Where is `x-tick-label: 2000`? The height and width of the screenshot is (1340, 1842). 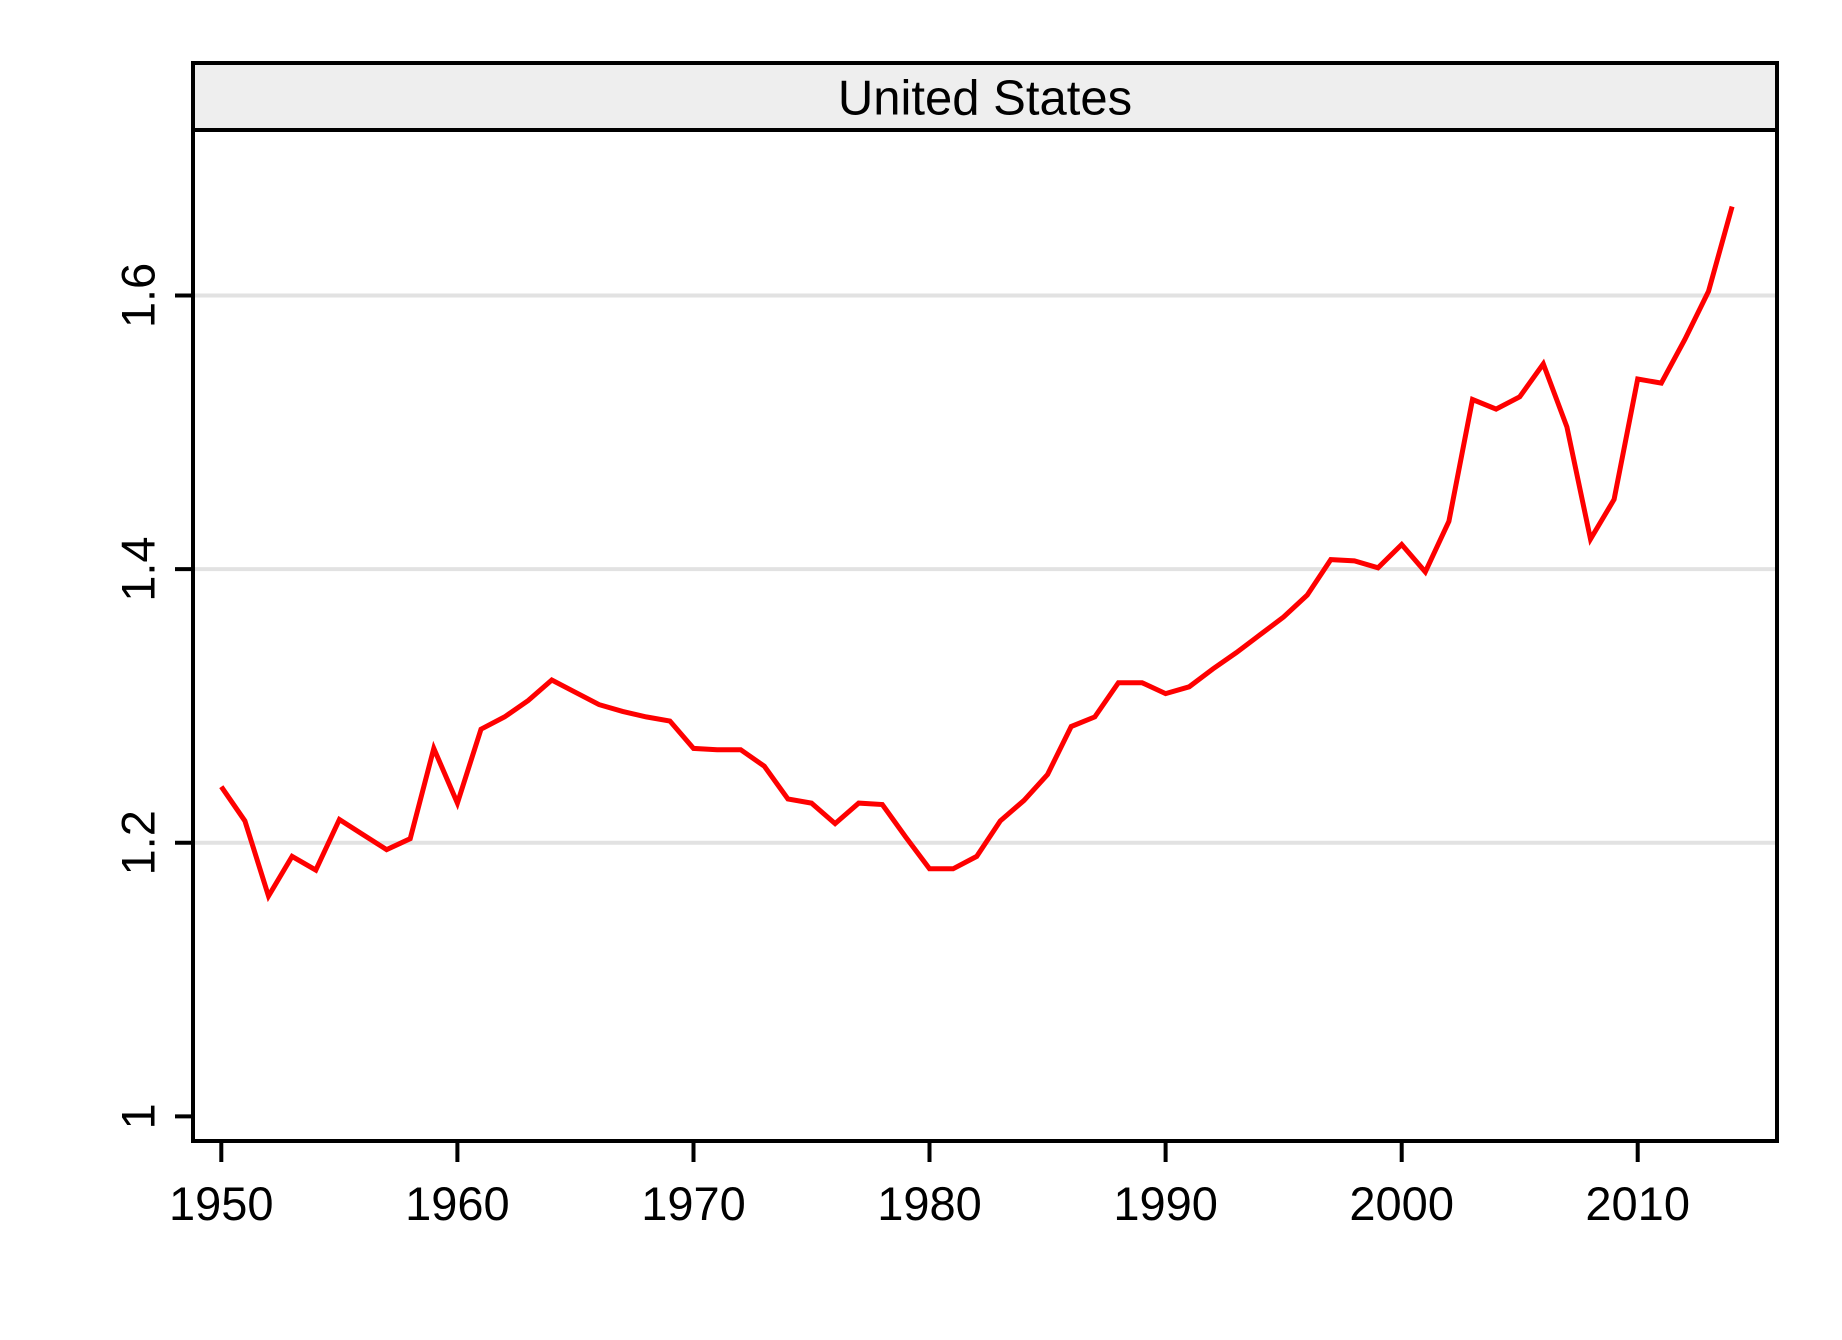
x-tick-label: 2000 is located at coordinates (1401, 1203).